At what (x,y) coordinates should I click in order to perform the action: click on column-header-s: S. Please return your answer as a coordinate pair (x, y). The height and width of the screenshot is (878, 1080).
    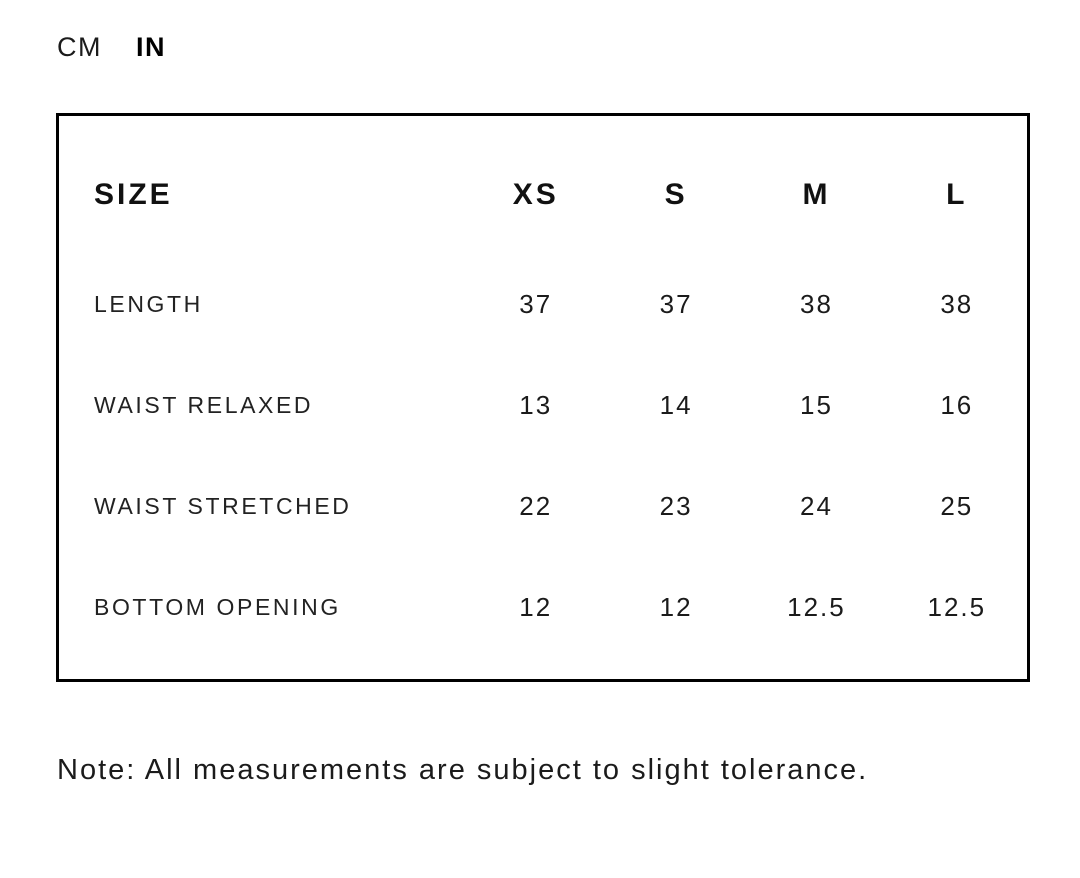
    Looking at the image, I should click on (676, 194).